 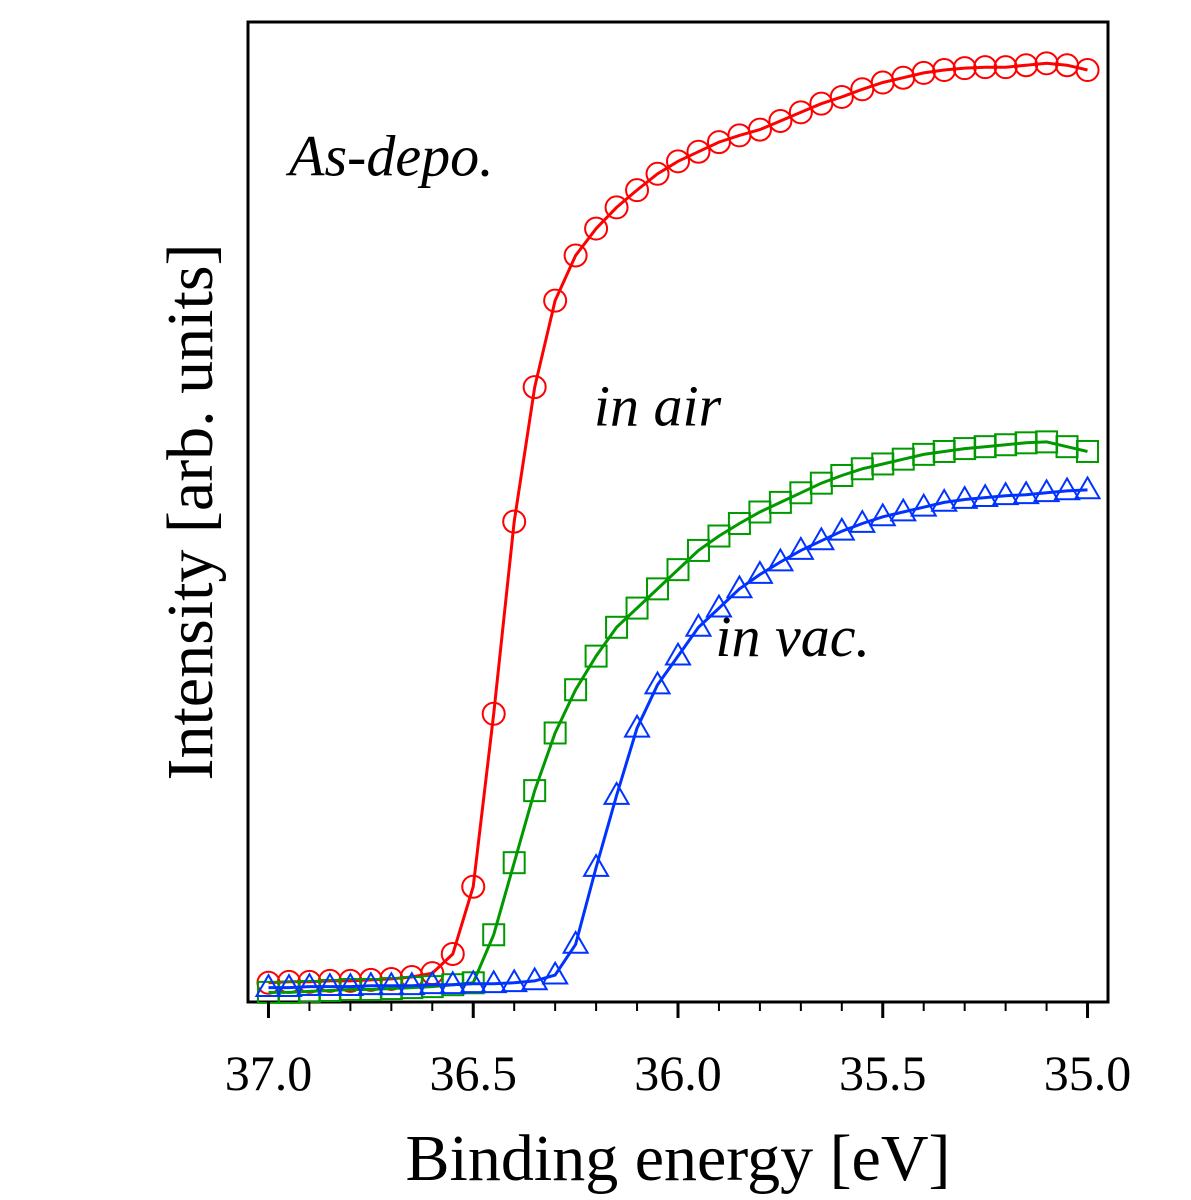 I want to click on x-ticks: 37.0 36.5 36.0 35.5 35.0, so click(x=678, y=1051).